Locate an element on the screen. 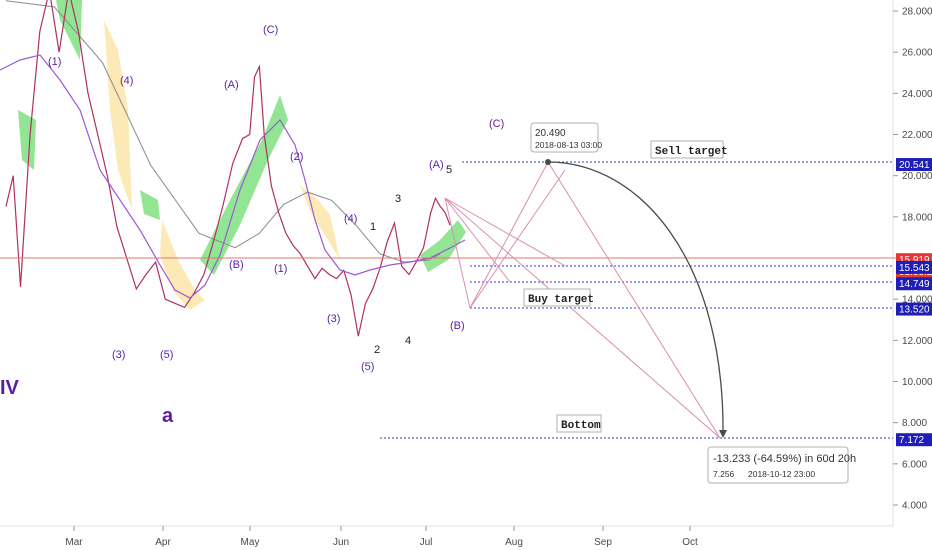 The height and width of the screenshot is (550, 932). price-badge: 7.172 is located at coordinates (914, 440).